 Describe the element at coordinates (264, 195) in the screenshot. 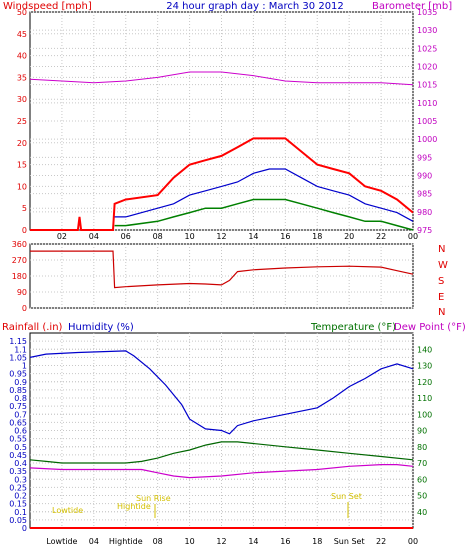

I see `wind-avg-line` at that location.